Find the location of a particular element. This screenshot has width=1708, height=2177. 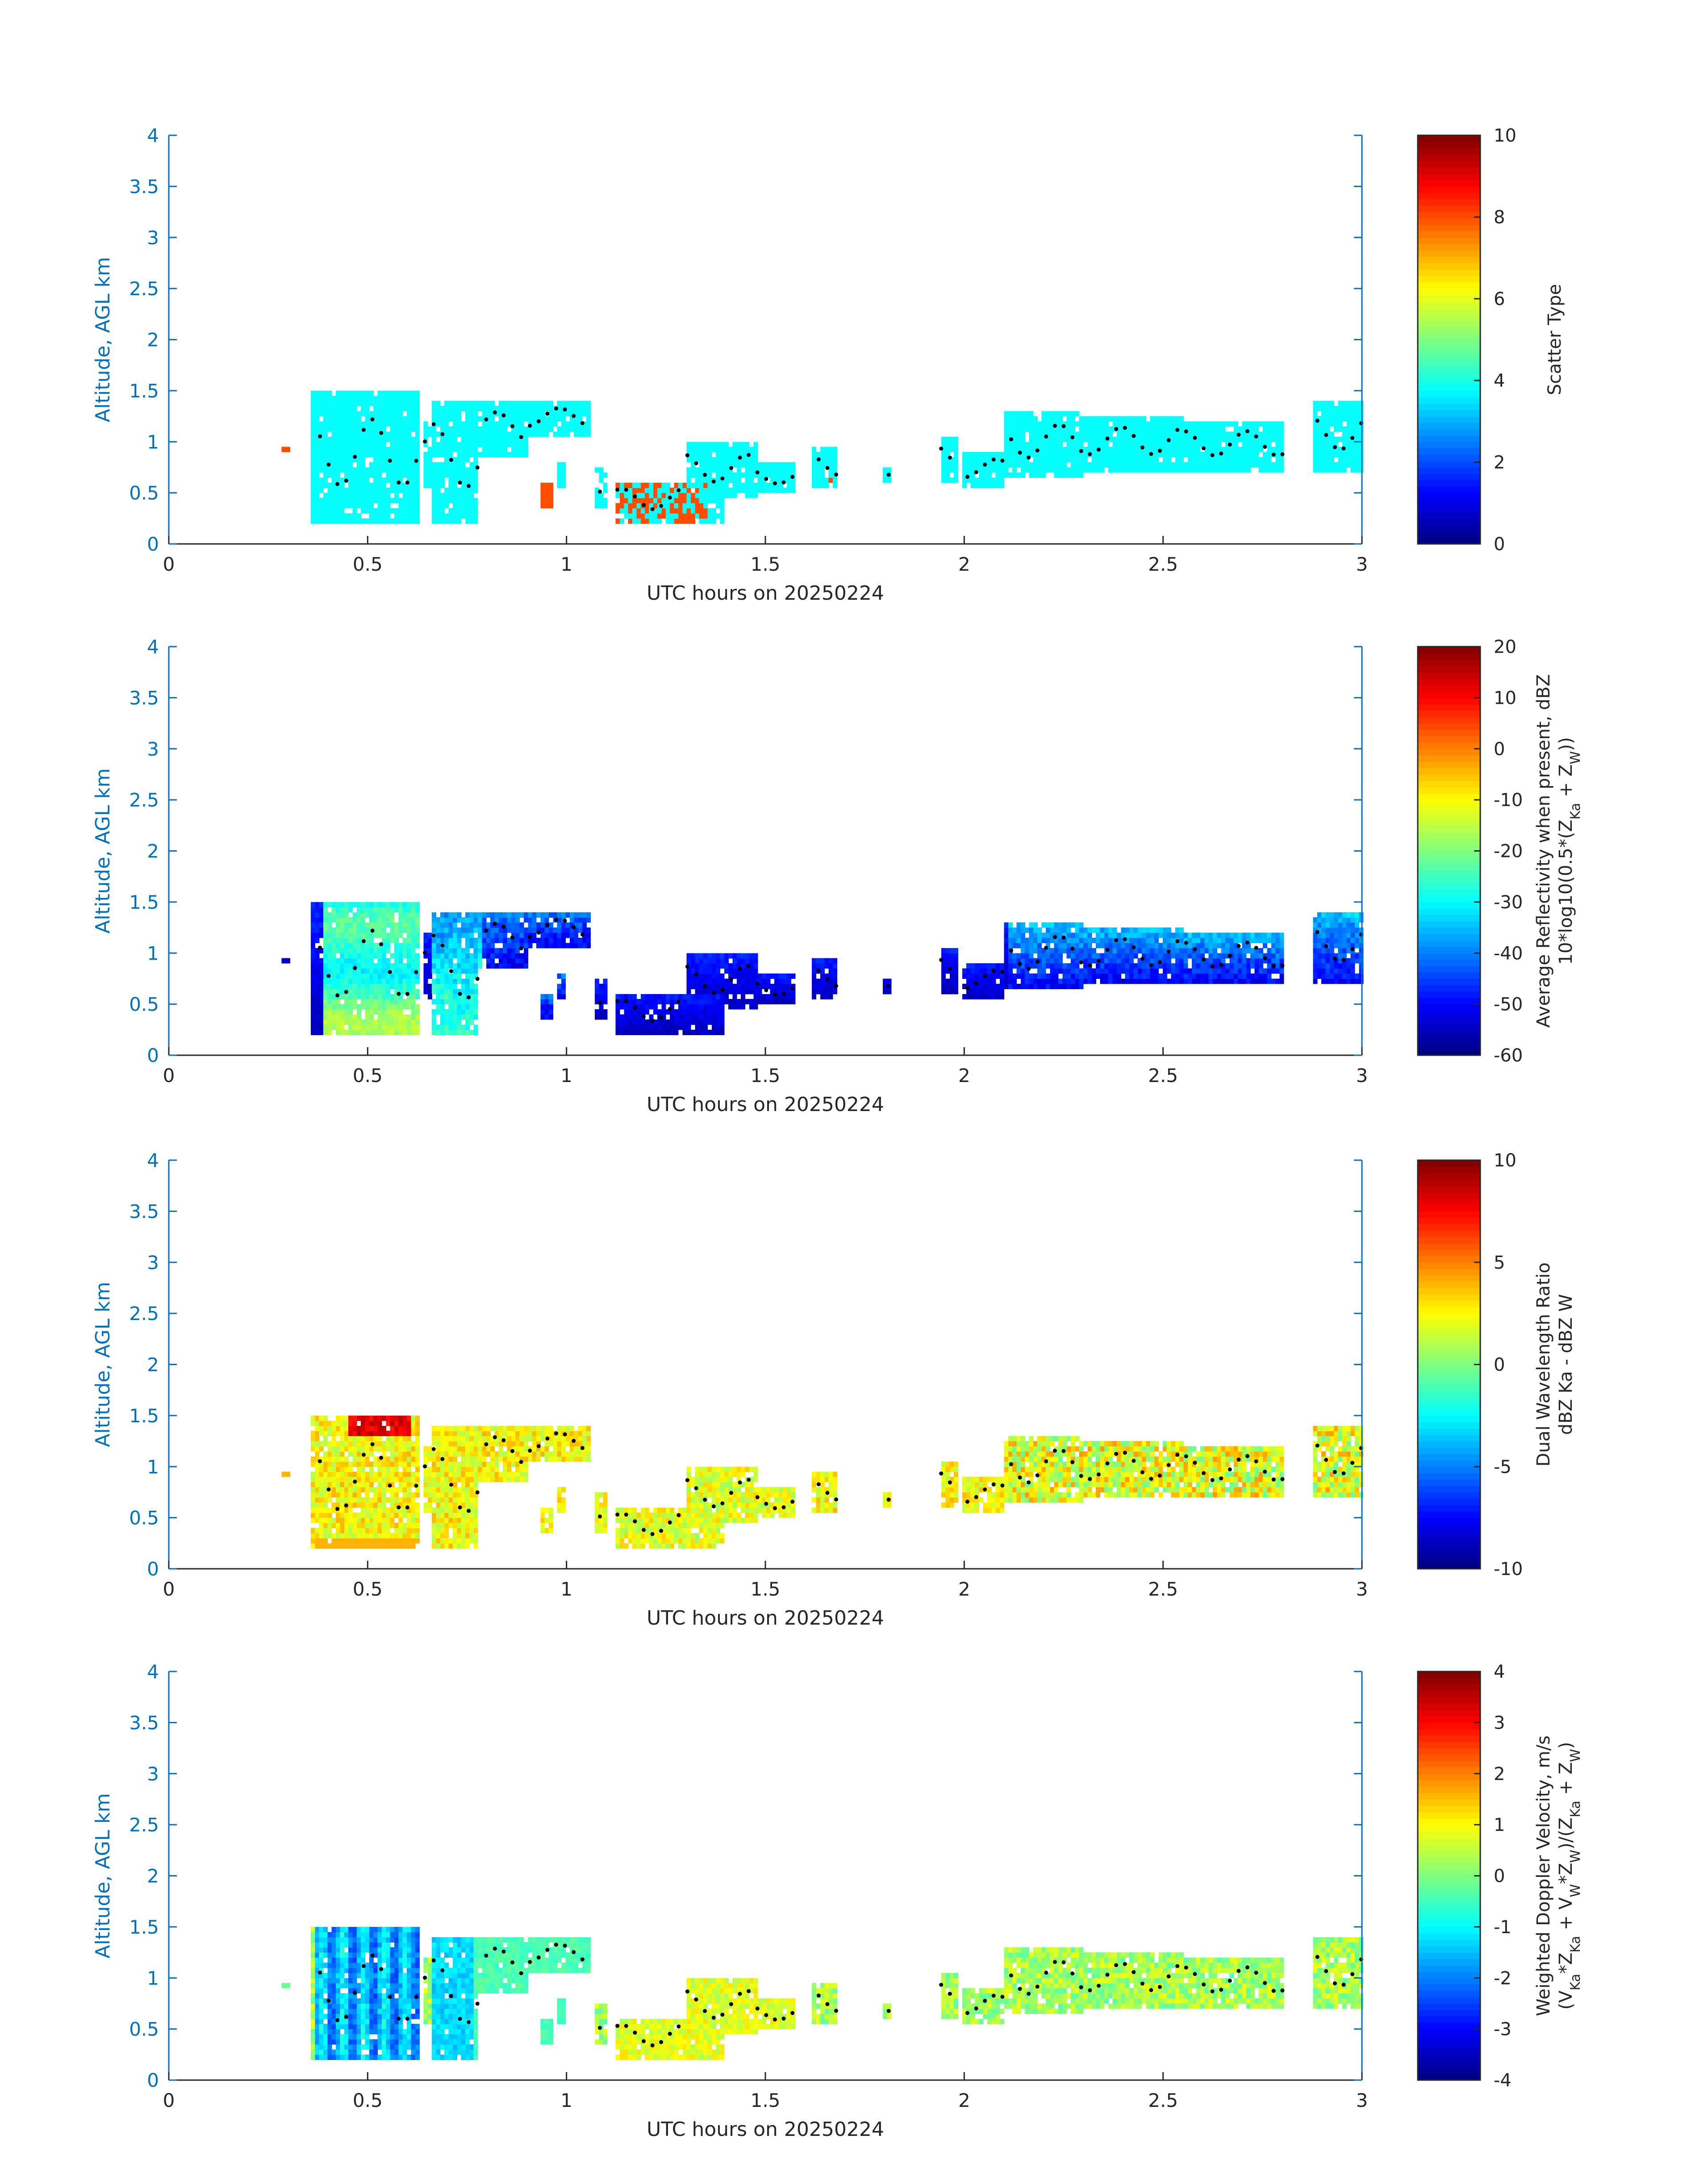

y-tick-label: 1.5 is located at coordinates (144, 391).